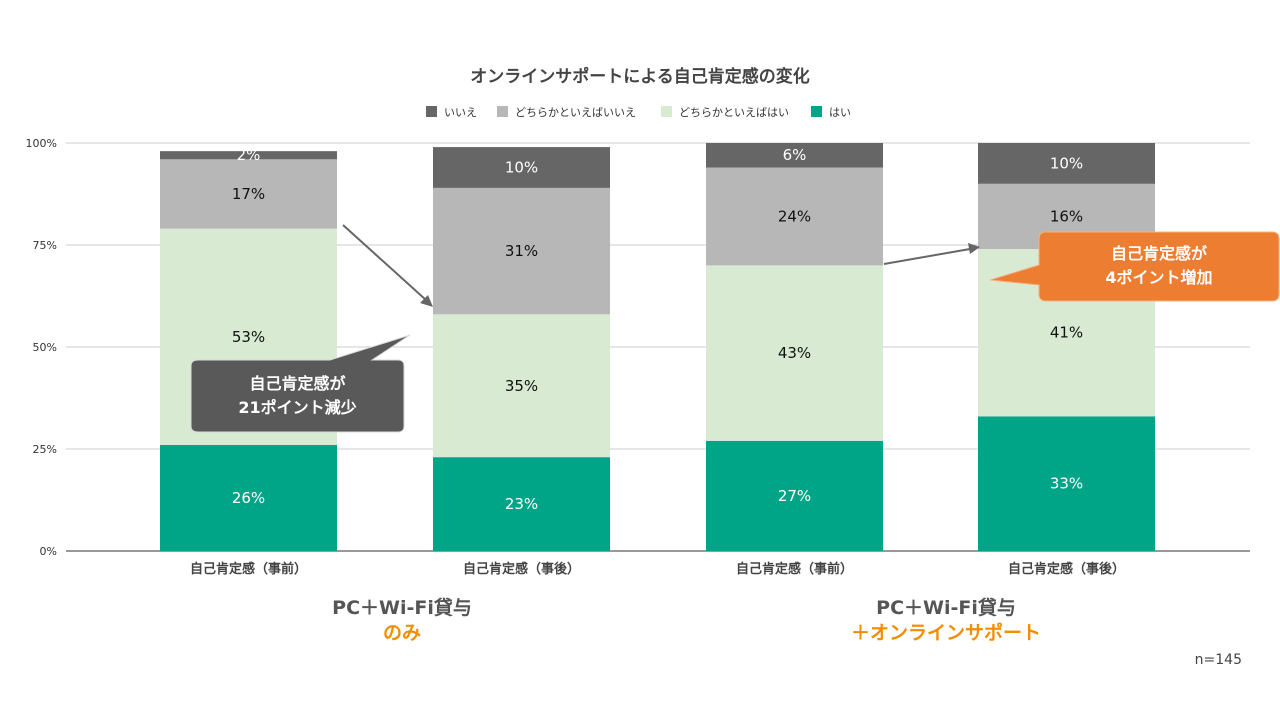 Image resolution: width=1280 pixels, height=720 pixels. What do you see at coordinates (297, 407) in the screenshot?
I see `callout-decrease-line2: 21ポイント減少` at bounding box center [297, 407].